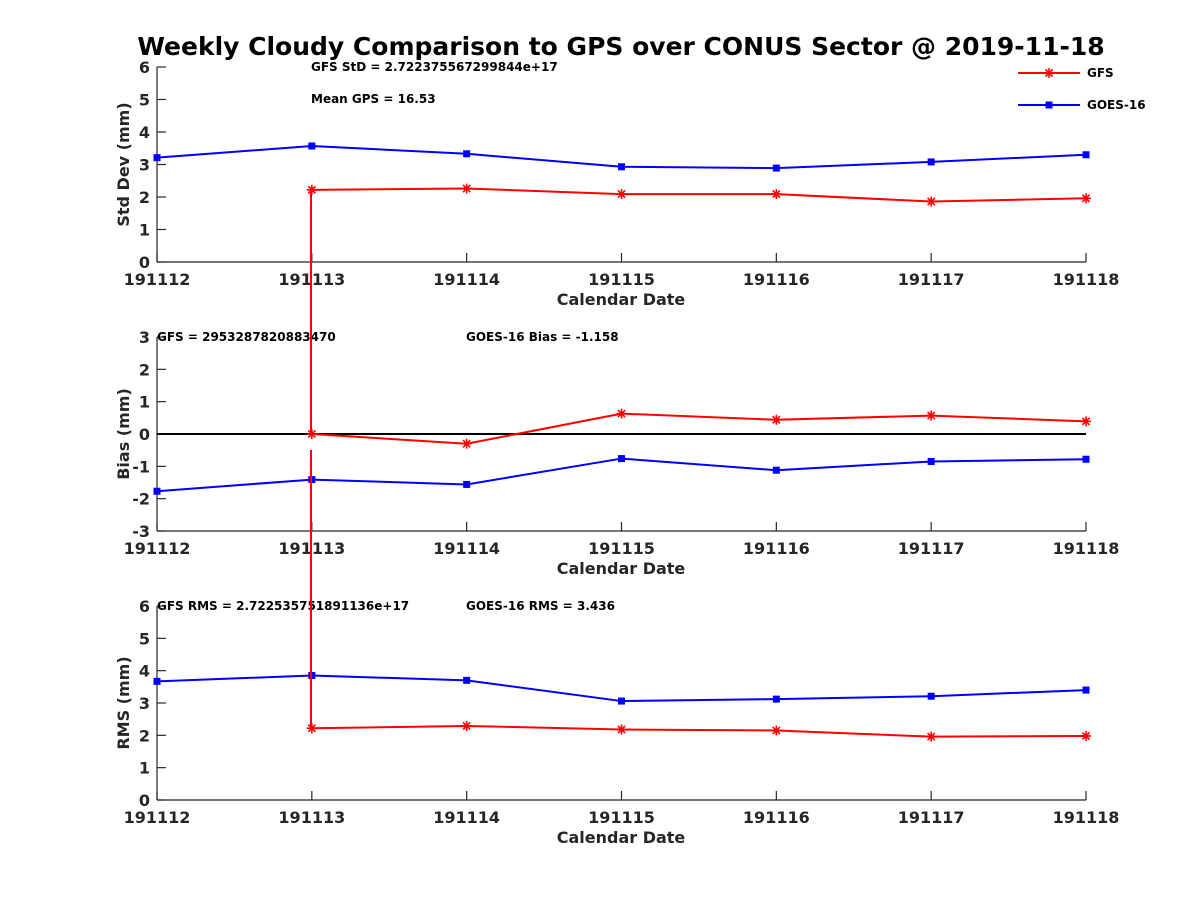 This screenshot has height=900, width=1200. What do you see at coordinates (141, 499) in the screenshot?
I see `y-tick-label: -2` at bounding box center [141, 499].